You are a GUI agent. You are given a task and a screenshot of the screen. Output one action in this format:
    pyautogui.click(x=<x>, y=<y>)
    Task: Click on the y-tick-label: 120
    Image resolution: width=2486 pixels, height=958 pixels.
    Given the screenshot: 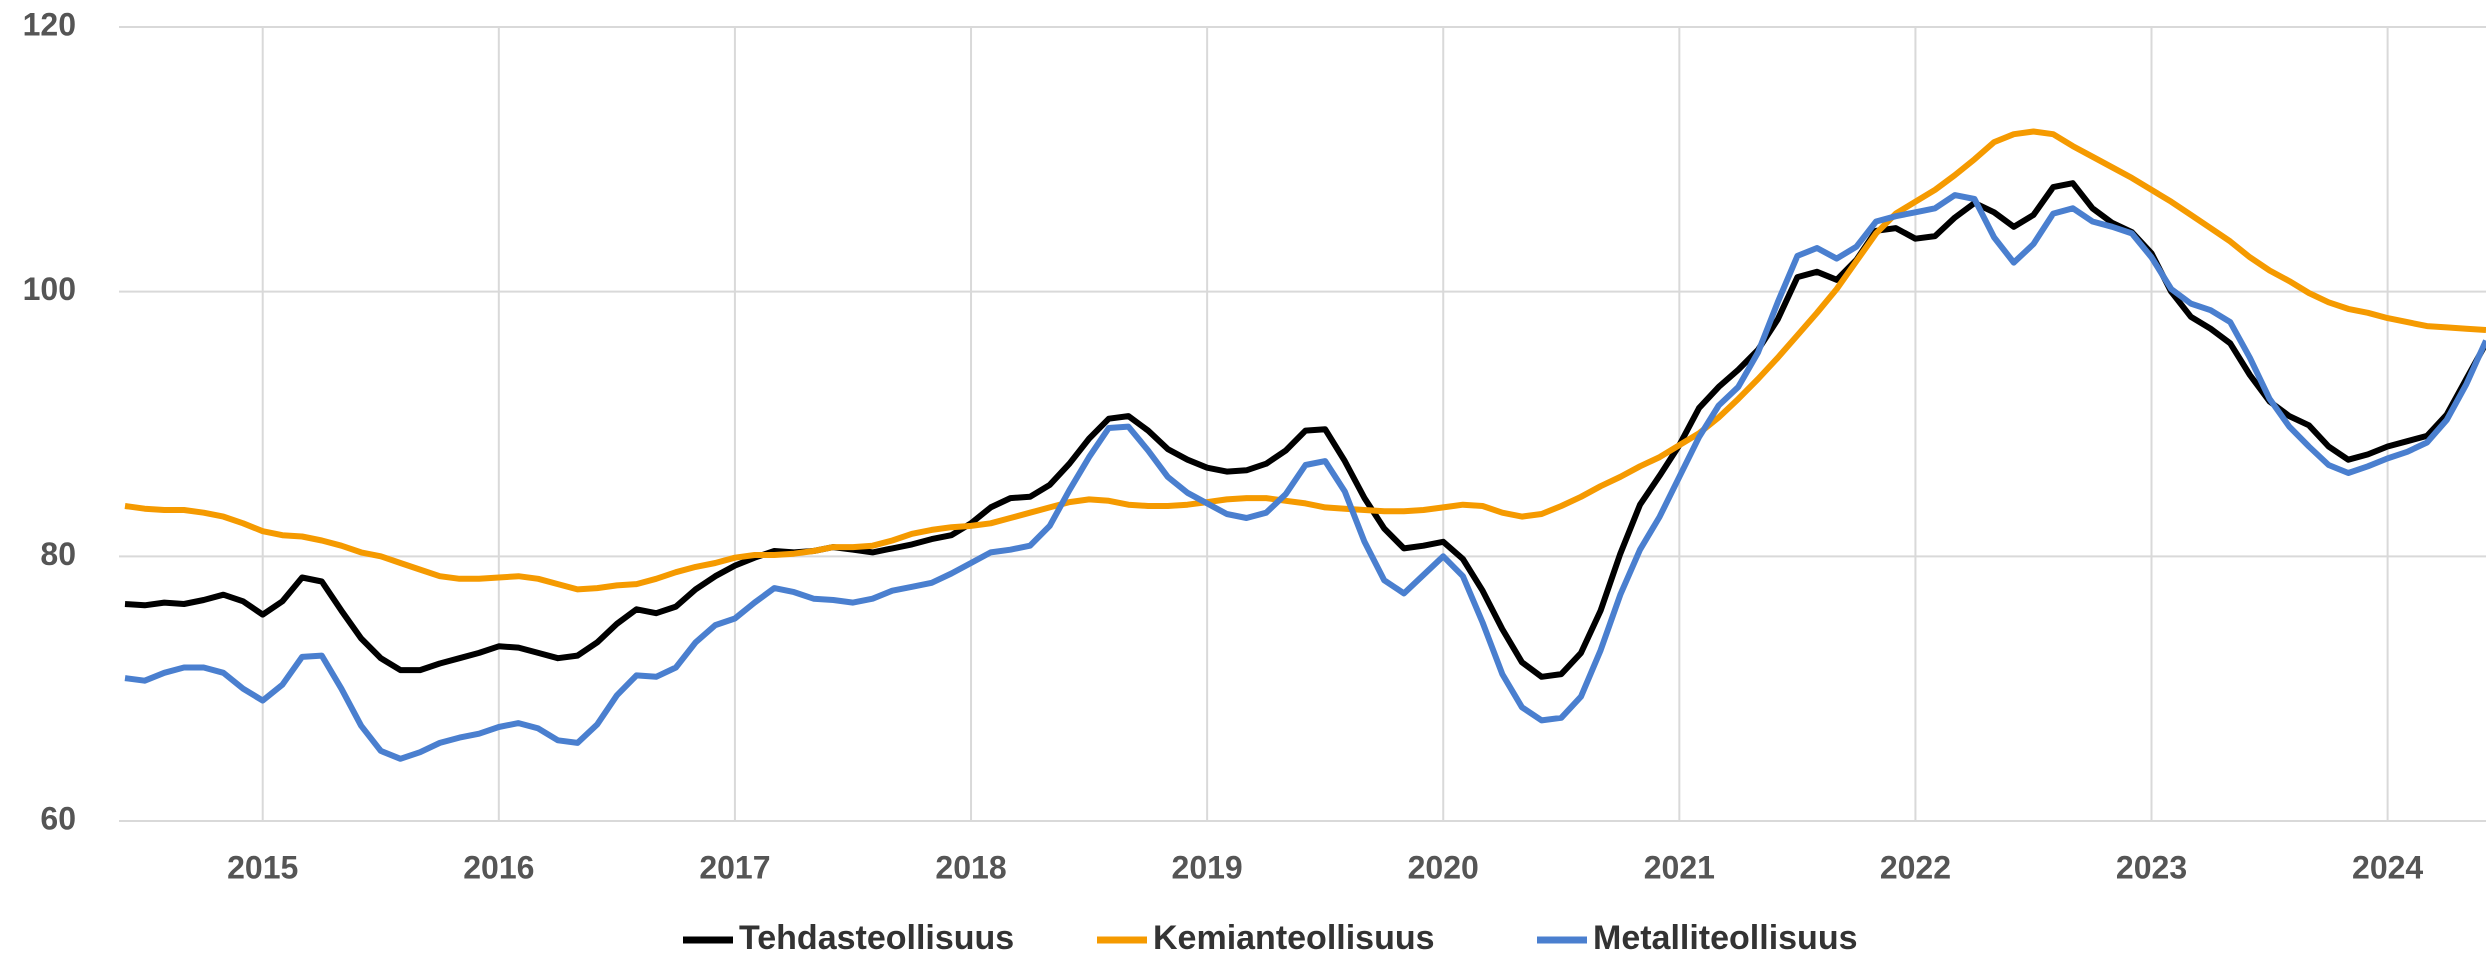 What is the action you would take?
    pyautogui.click(x=49, y=24)
    